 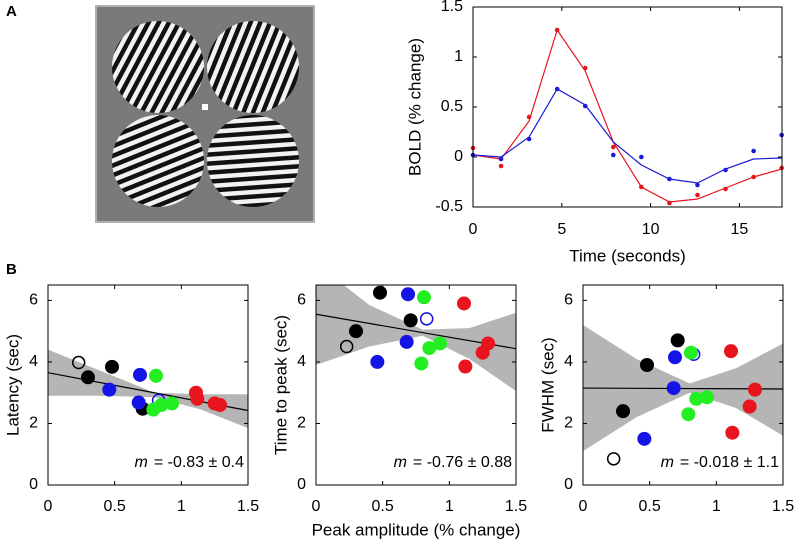 I want to click on x-axis-label: Time (seconds), so click(x=627, y=255).